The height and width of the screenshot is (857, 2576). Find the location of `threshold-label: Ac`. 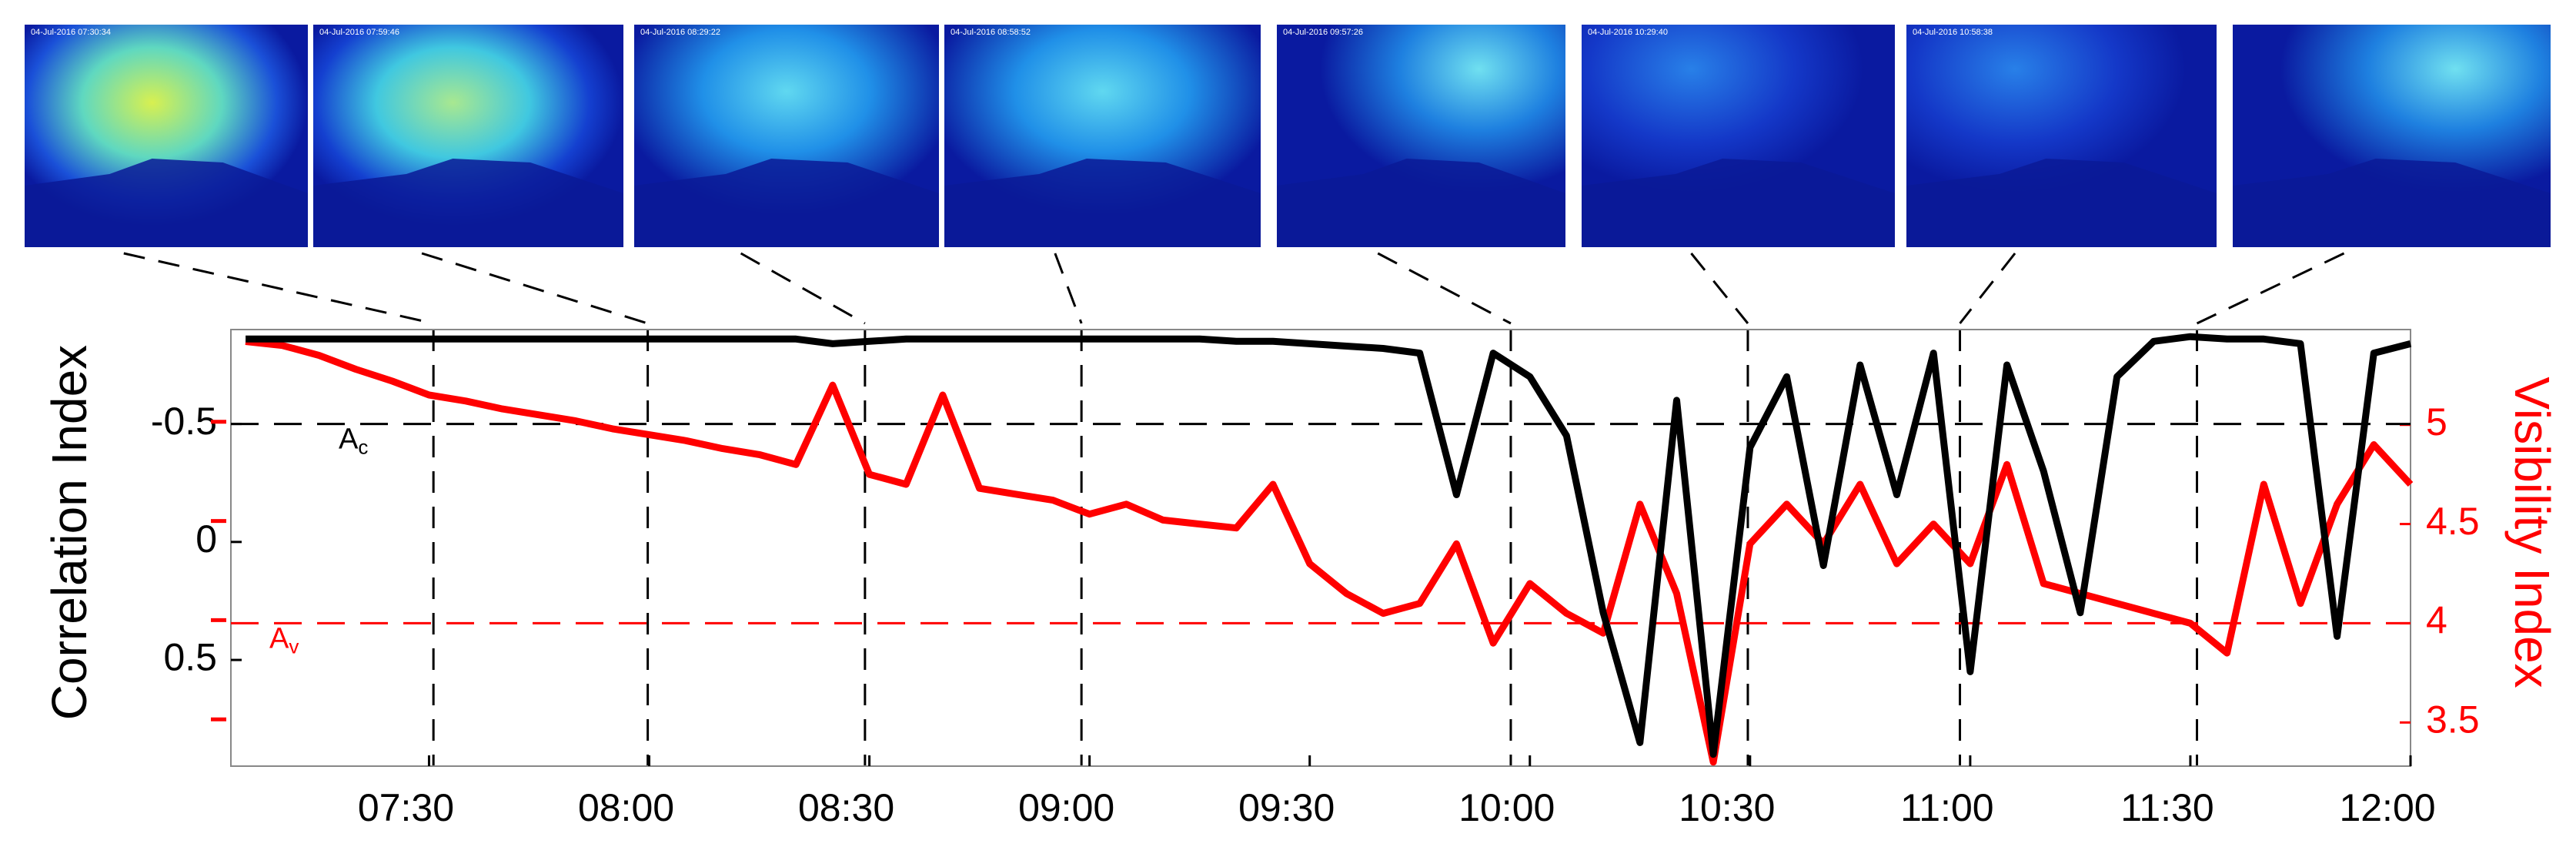

threshold-label: Ac is located at coordinates (353, 441).